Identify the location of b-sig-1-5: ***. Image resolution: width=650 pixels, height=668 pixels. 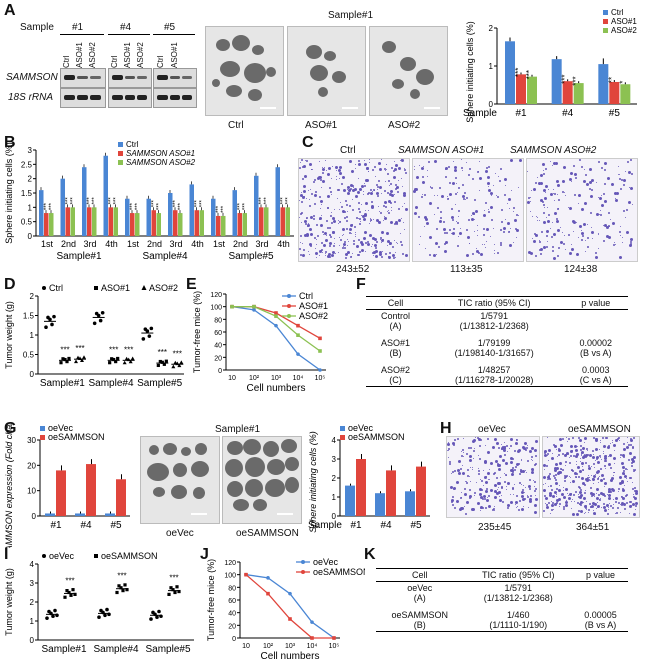
(155, 204).